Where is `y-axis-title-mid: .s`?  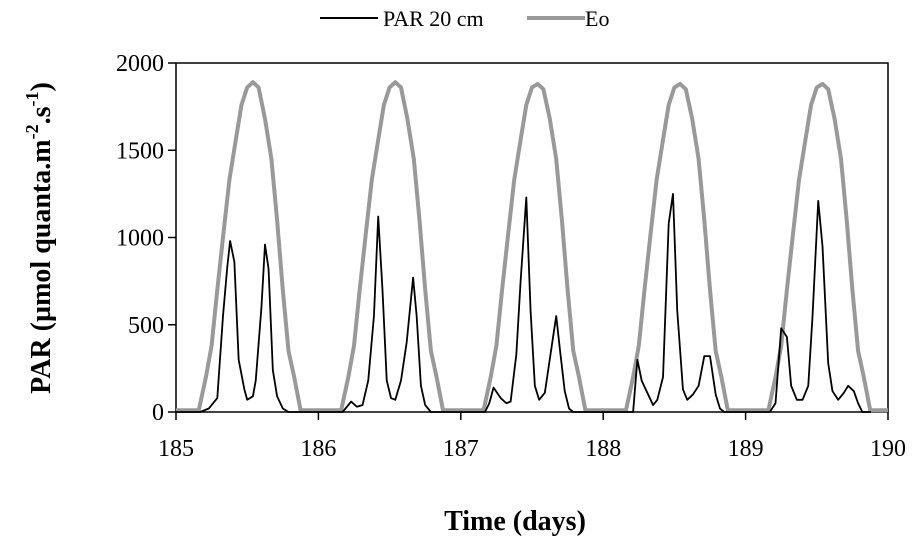
y-axis-title-mid: .s is located at coordinates (41, 115).